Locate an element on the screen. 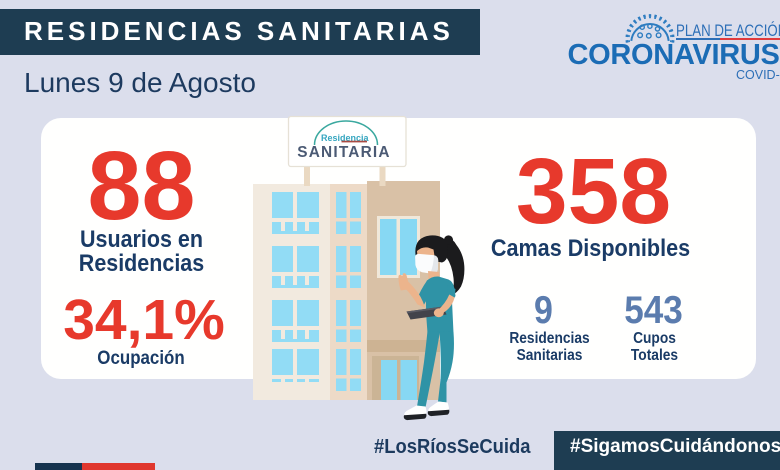 The image size is (780, 470). svg-text: SANITARIA is located at coordinates (343, 152).